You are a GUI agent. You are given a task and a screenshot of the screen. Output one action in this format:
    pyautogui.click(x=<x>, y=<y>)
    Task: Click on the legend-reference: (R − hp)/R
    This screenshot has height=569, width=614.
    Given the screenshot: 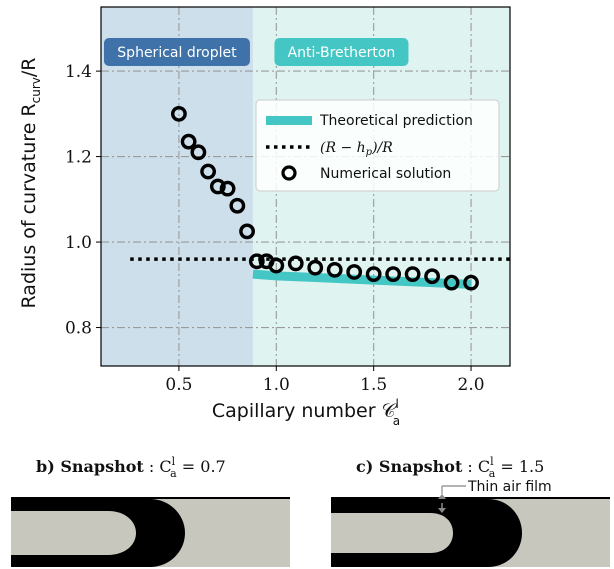 What is the action you would take?
    pyautogui.click(x=356, y=149)
    